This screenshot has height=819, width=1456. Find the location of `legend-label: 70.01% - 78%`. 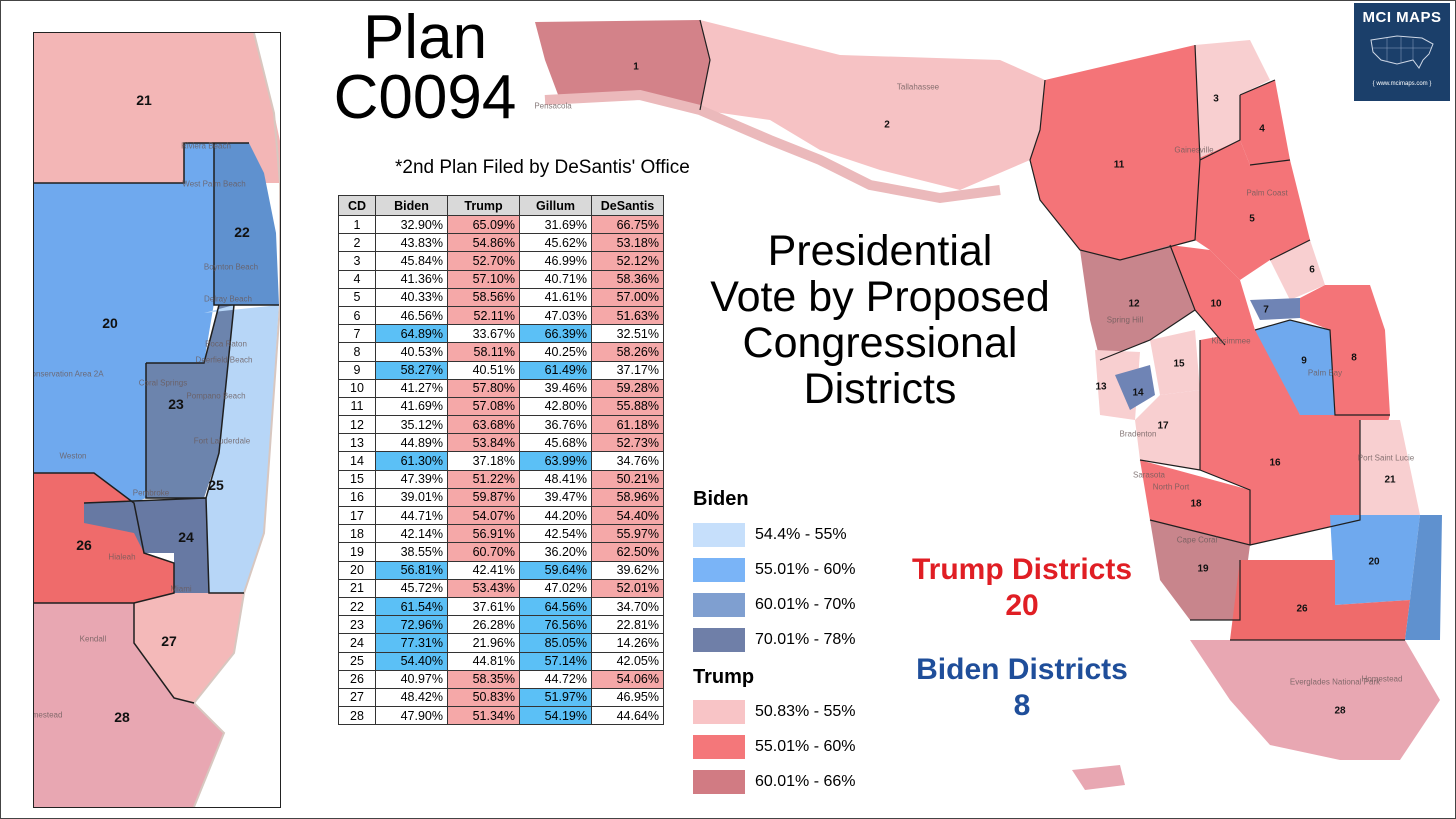

legend-label: 70.01% - 78% is located at coordinates (805, 639).